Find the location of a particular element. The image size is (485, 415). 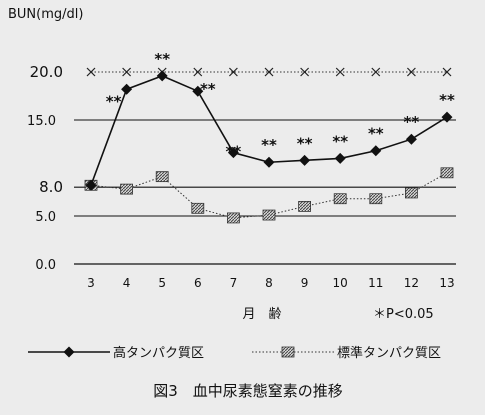

significance-note: ＊P<0.05 is located at coordinates (403, 314).